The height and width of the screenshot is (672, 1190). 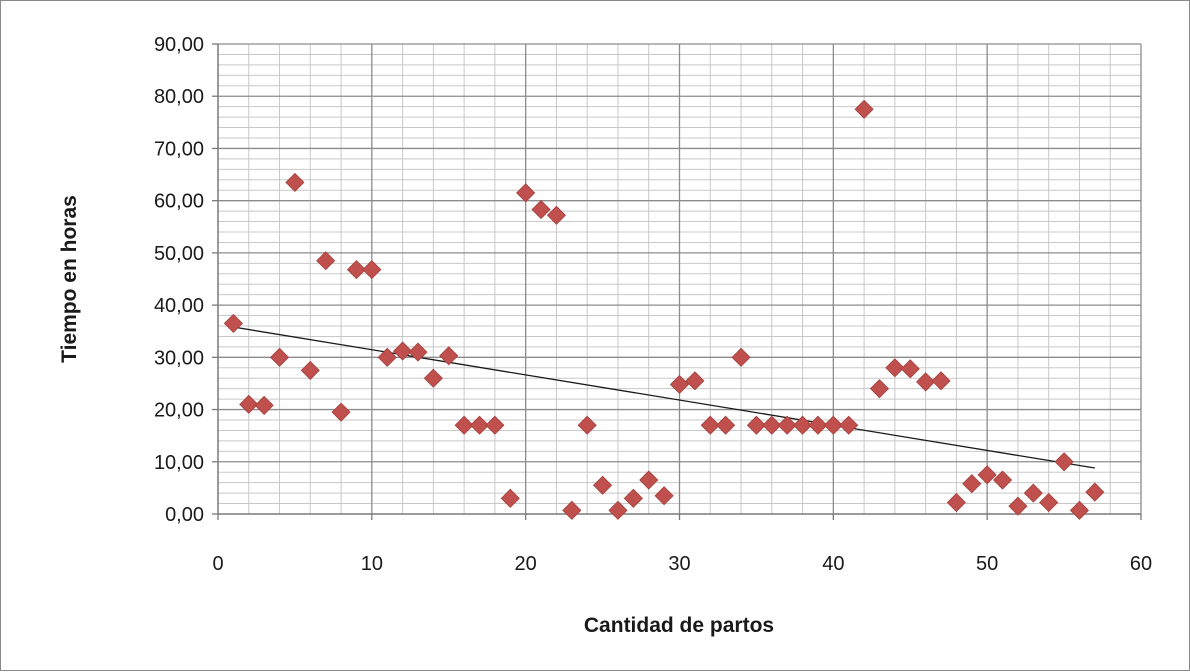 What do you see at coordinates (184, 515) in the screenshot?
I see `y-tick-label: 0,00` at bounding box center [184, 515].